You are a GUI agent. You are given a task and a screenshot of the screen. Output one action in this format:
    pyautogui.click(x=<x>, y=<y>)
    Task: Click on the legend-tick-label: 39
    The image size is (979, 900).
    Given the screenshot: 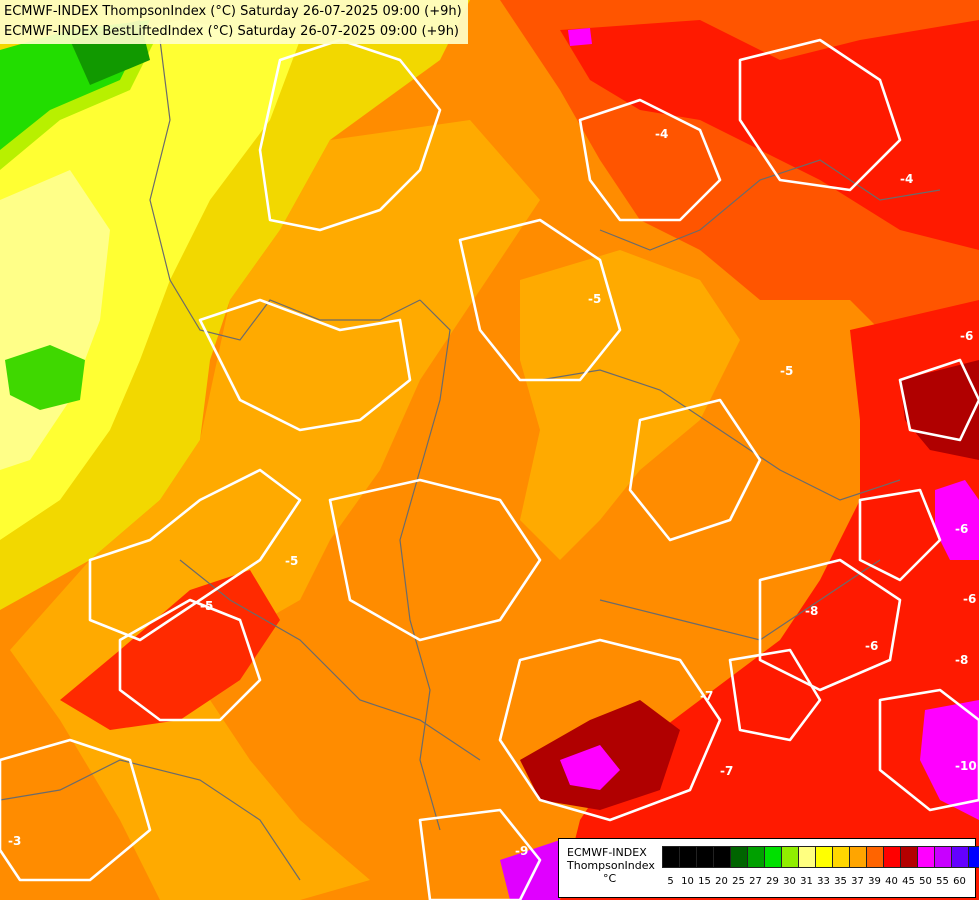 What is the action you would take?
    pyautogui.click(x=874, y=881)
    